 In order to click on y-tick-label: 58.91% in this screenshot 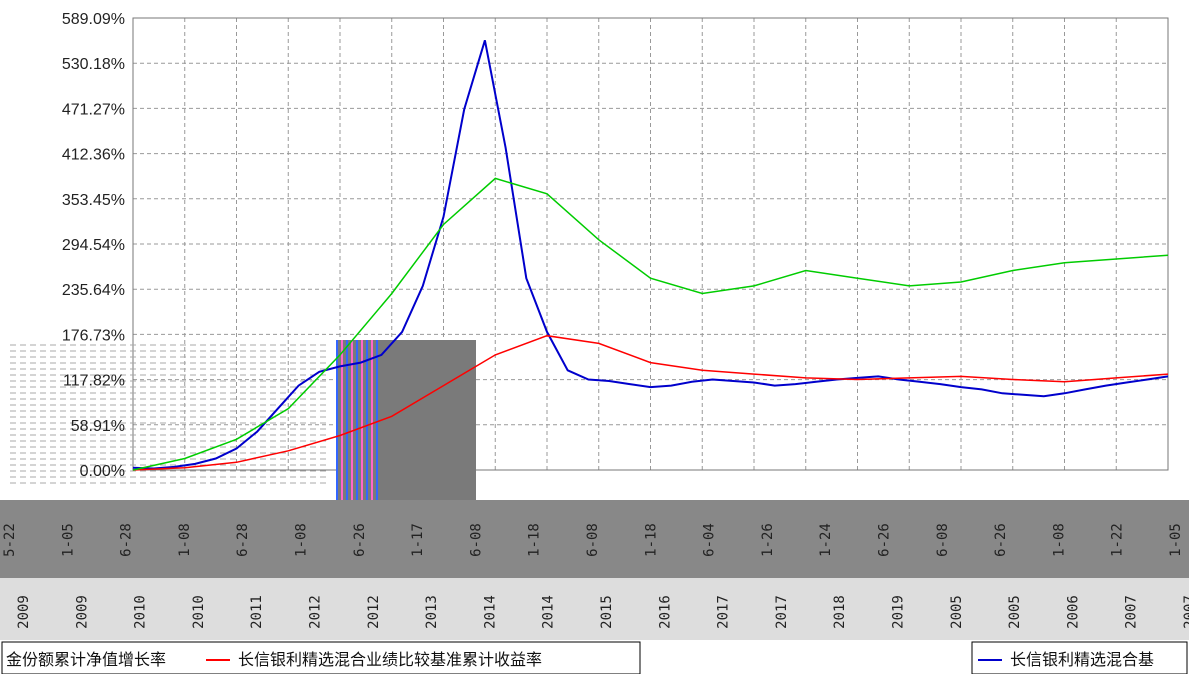, I will do `click(98, 426)`.